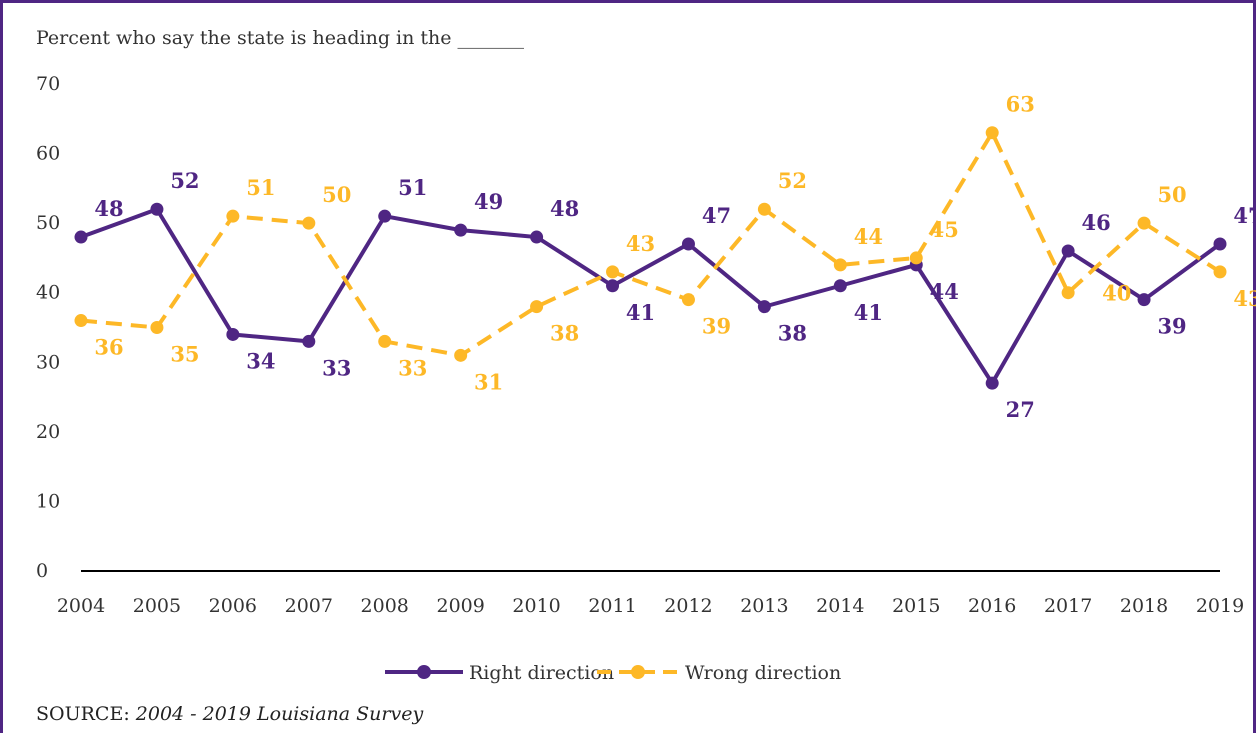  Describe the element at coordinates (48, 432) in the screenshot. I see `y-tick-label-20: 20` at that location.